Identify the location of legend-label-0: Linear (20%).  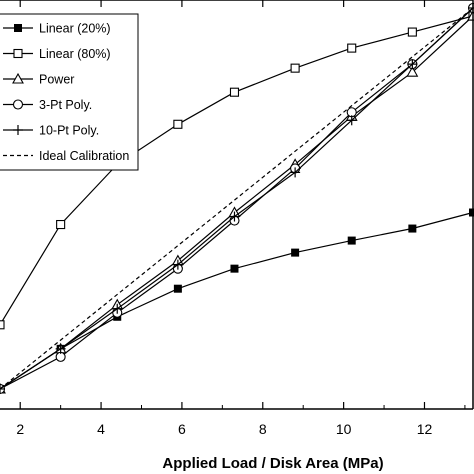
(75, 29).